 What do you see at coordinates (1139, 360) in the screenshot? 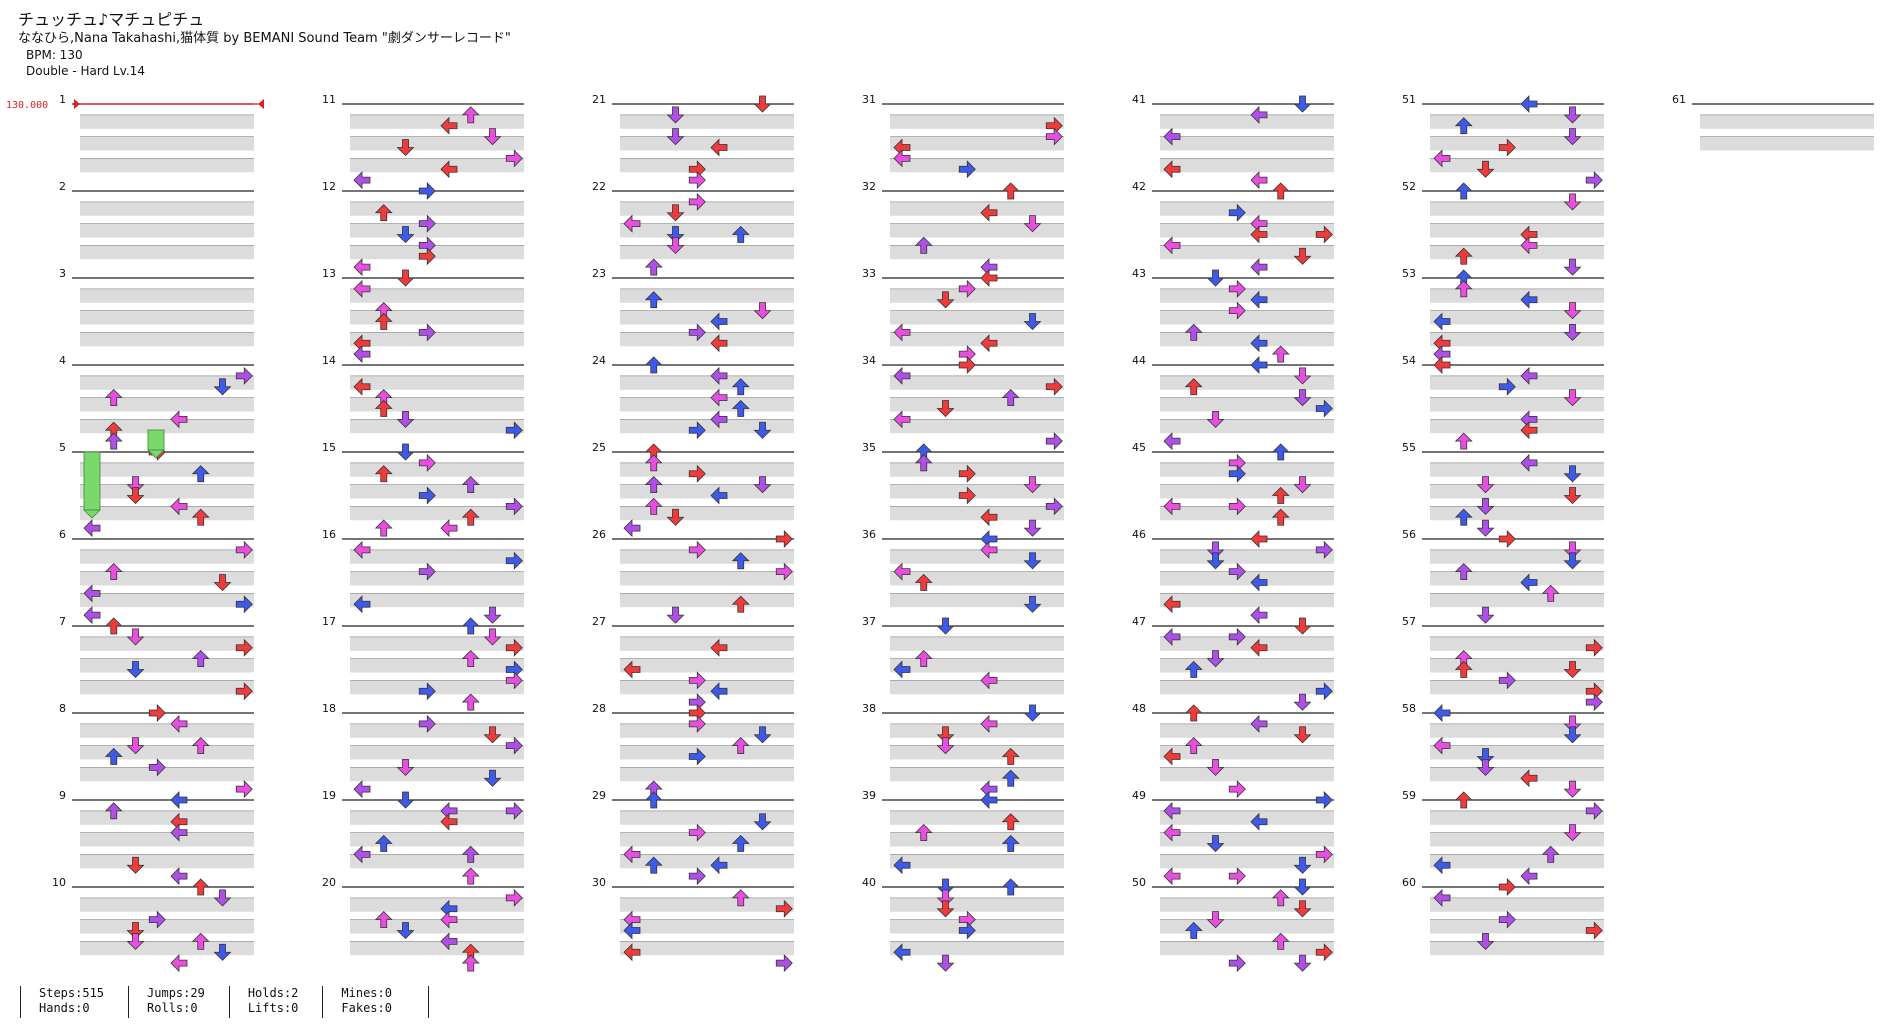
I see `measure-number: 44` at bounding box center [1139, 360].